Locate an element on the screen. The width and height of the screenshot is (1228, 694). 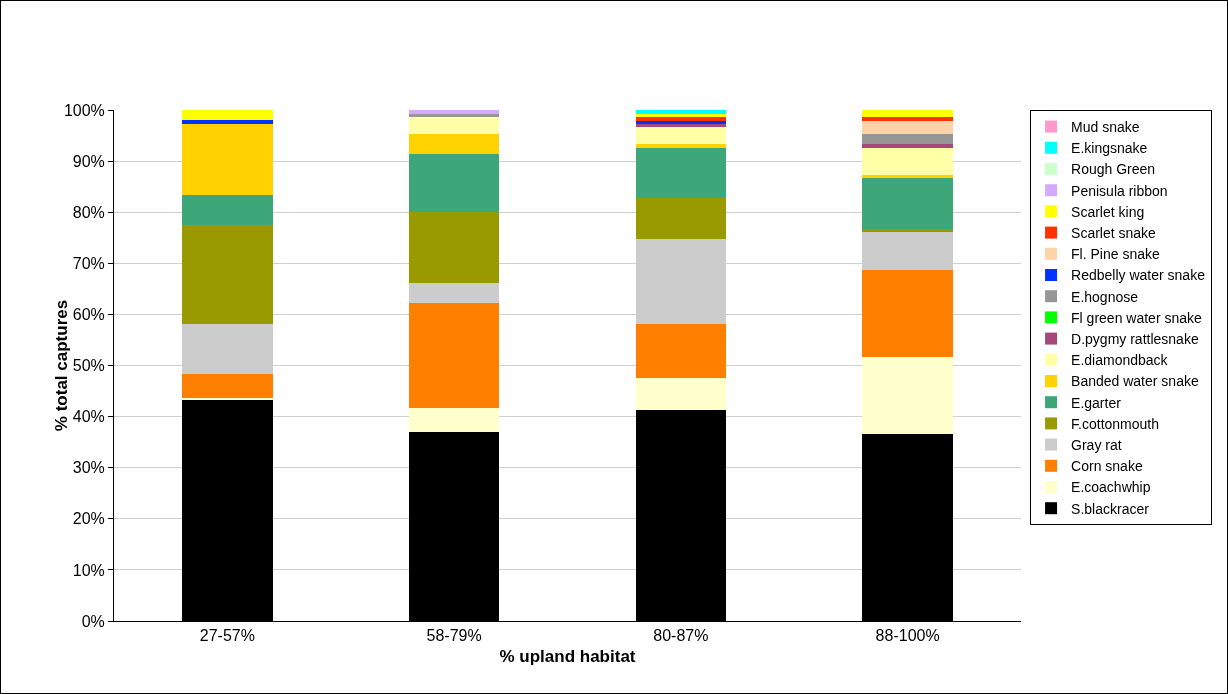
x-axis-title: % upland habitat is located at coordinates (567, 656).